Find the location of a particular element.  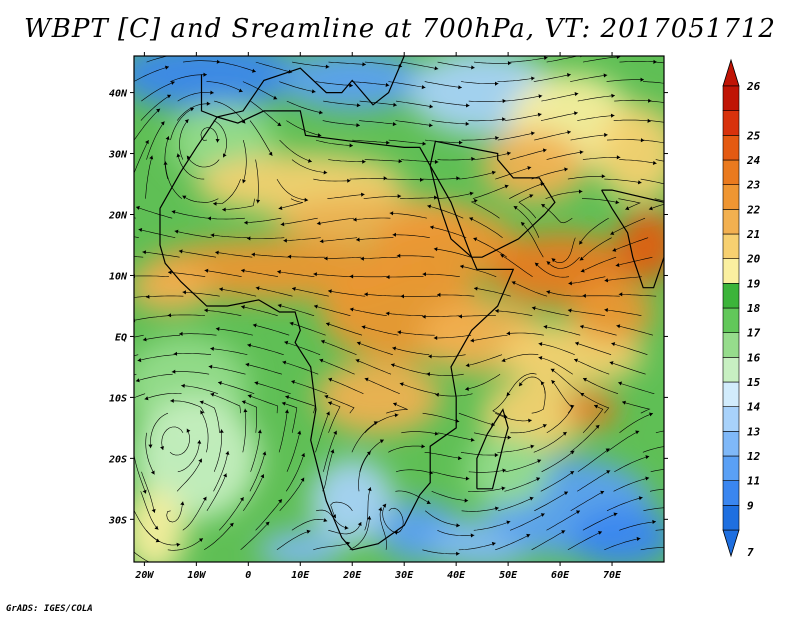

lon-tick-label: 20W is located at coordinates (144, 575).